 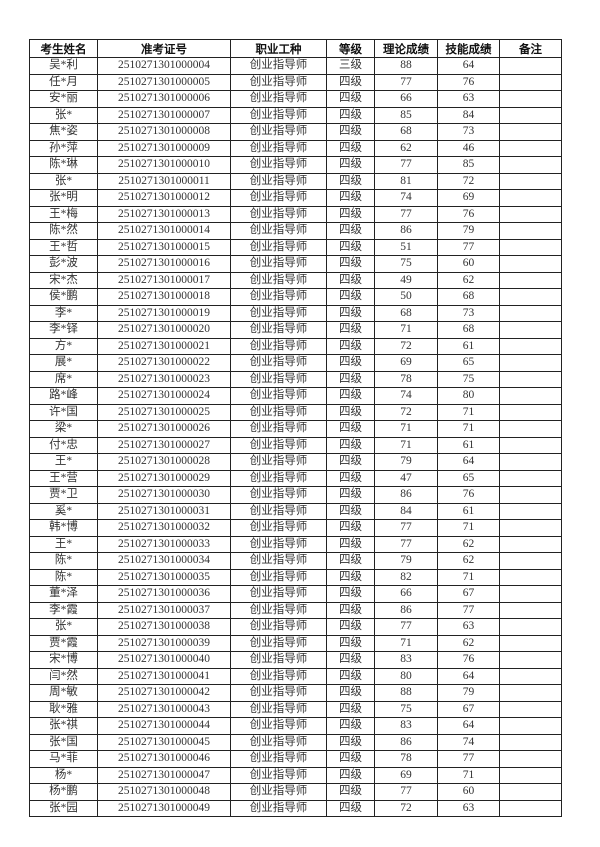 What do you see at coordinates (406, 511) in the screenshot?
I see `cell-theory-score: 84` at bounding box center [406, 511].